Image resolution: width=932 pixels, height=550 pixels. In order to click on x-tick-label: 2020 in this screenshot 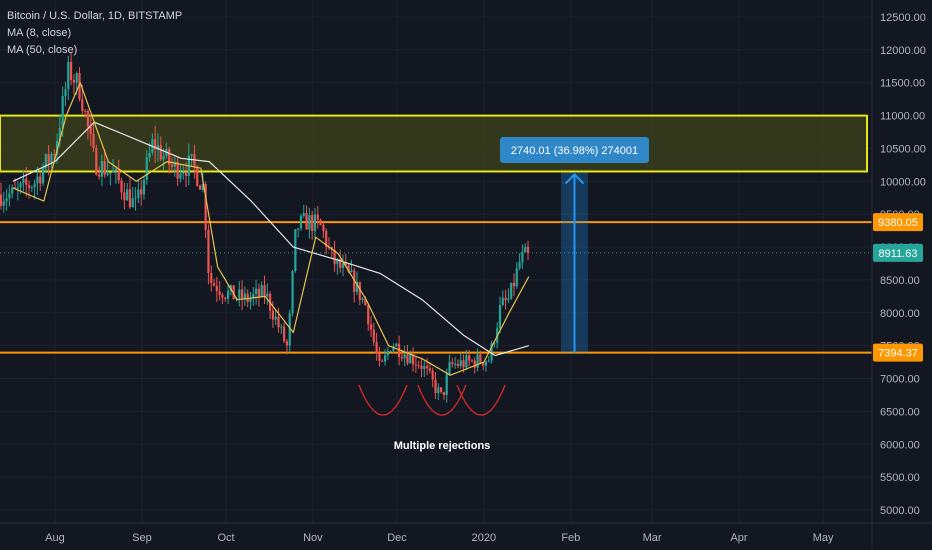, I will do `click(484, 538)`.